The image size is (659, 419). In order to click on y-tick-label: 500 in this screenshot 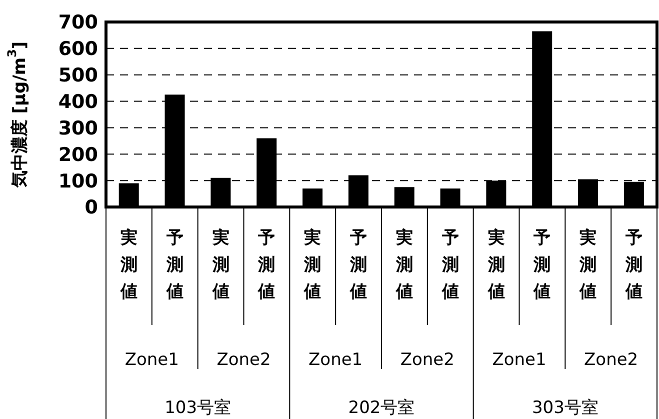, I will do `click(78, 75)`.